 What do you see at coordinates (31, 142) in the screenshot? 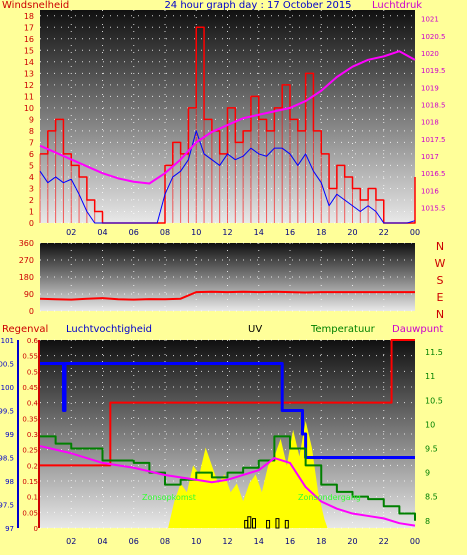
I see `wind-y-tick-label: 7` at bounding box center [31, 142].